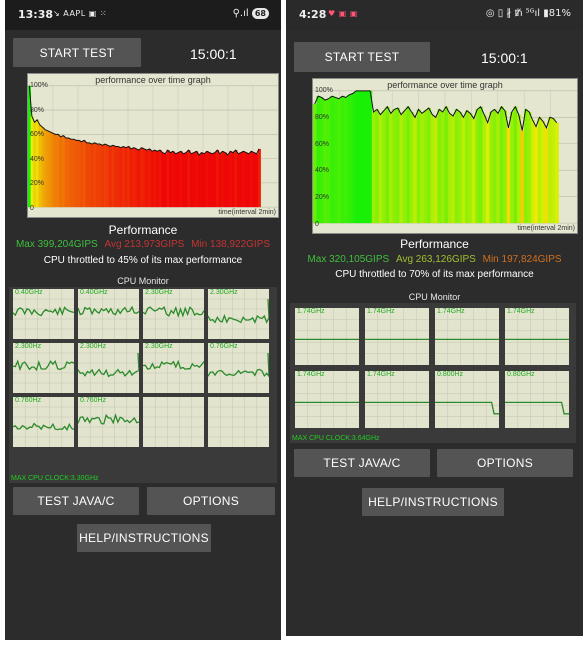 Image resolution: width=587 pixels, height=650 pixels. What do you see at coordinates (94, 292) in the screenshot?
I see `cpu-core-frequency: 0.40GHz` at bounding box center [94, 292].